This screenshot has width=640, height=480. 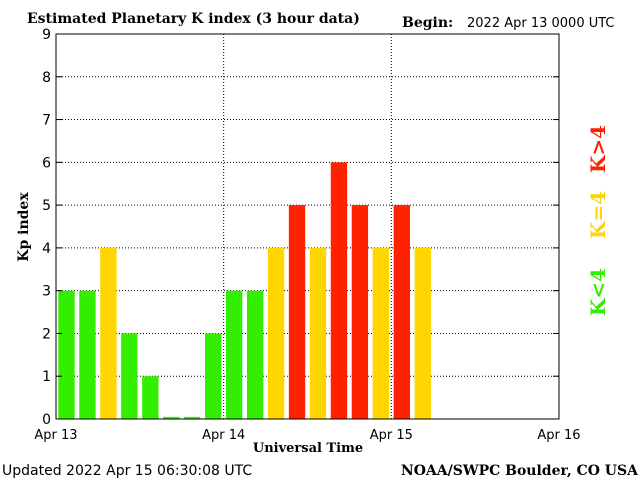 What do you see at coordinates (55, 435) in the screenshot?
I see `x-tick-label: Apr 13` at bounding box center [55, 435].